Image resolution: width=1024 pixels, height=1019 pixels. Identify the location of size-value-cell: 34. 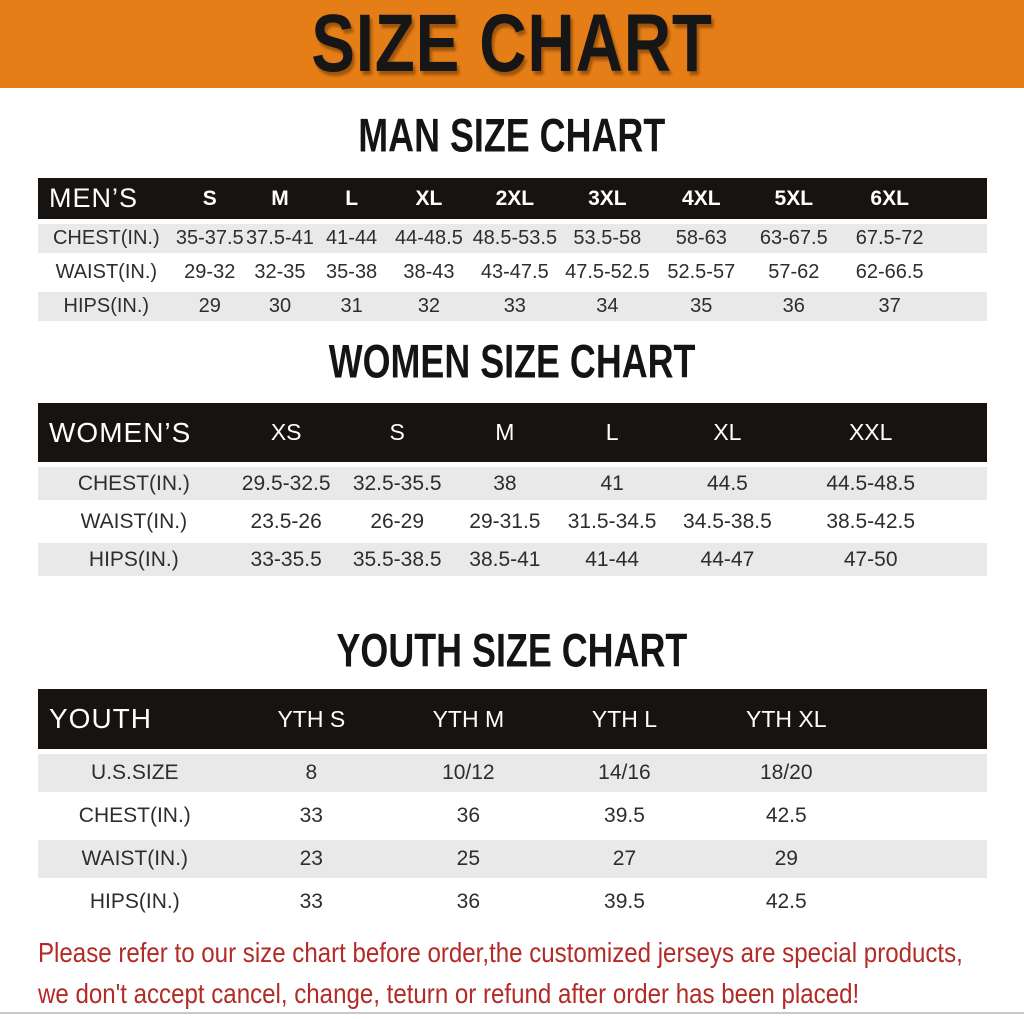
(607, 306).